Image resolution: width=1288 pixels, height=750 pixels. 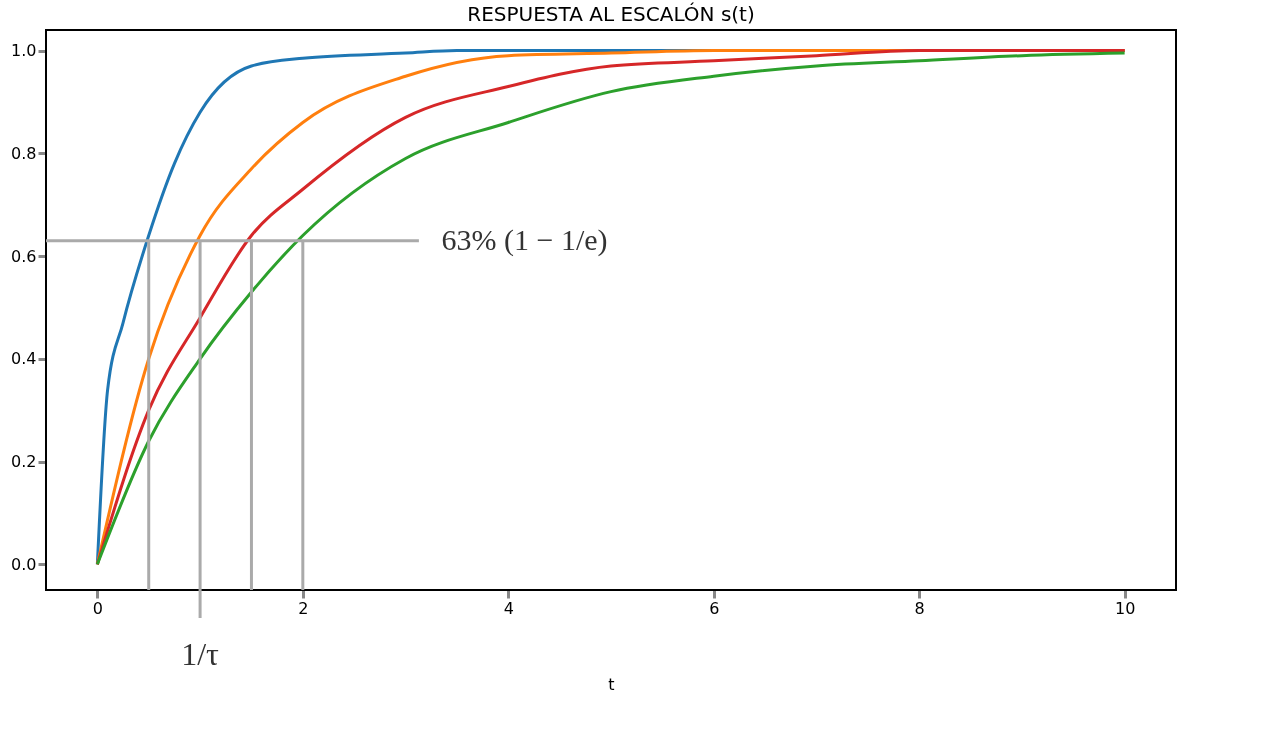 I want to click on x-tick-label: 8, so click(x=919, y=608).